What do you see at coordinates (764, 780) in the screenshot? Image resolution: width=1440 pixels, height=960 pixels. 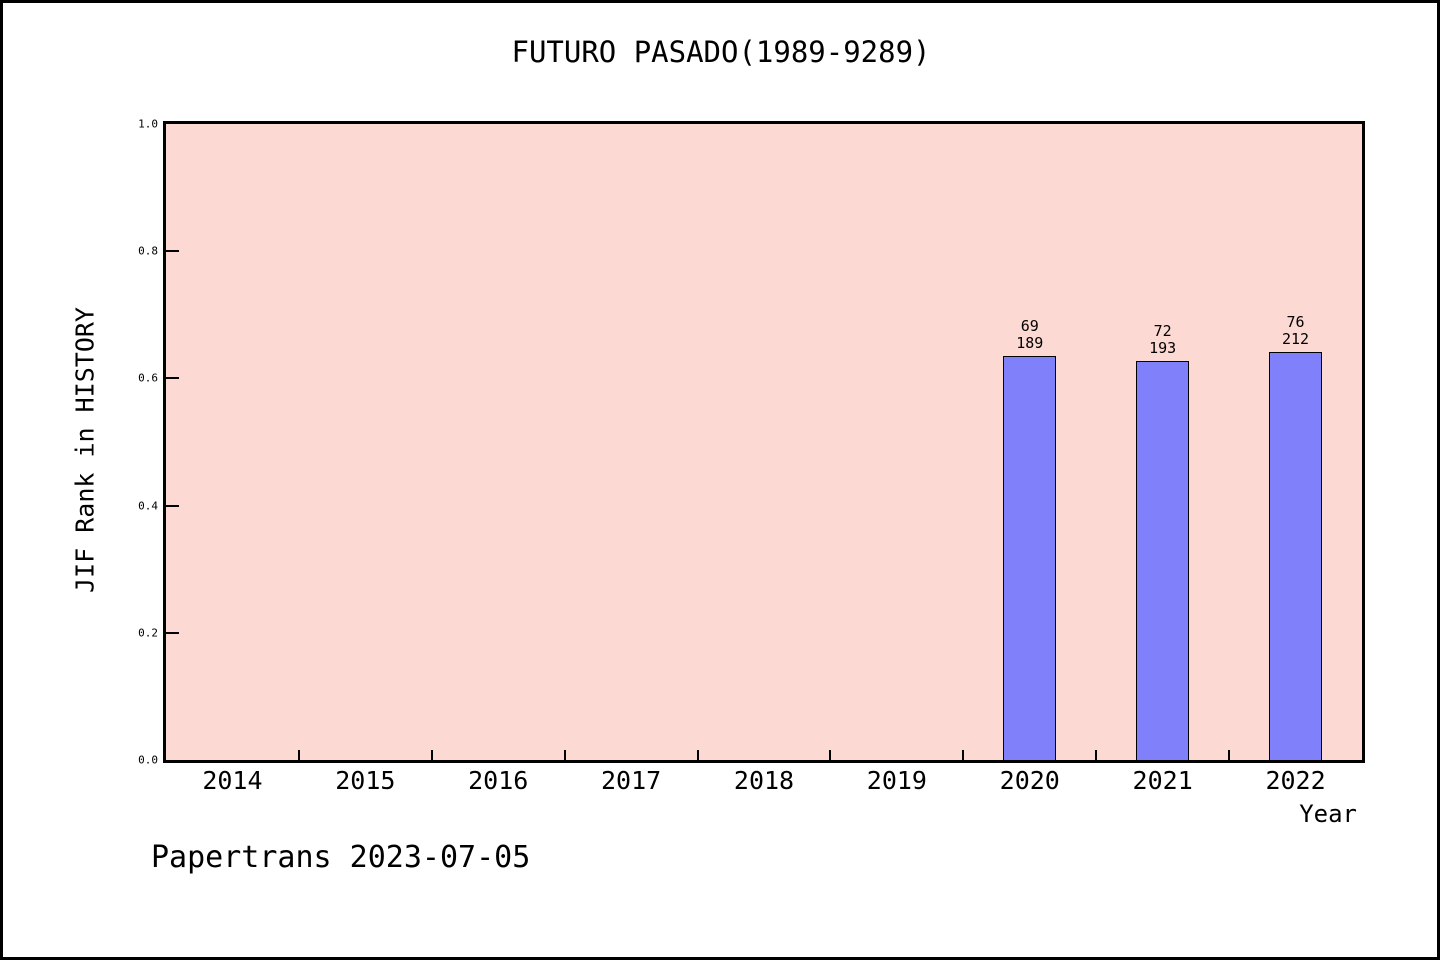 I see `x-tick-label: 2018` at bounding box center [764, 780].